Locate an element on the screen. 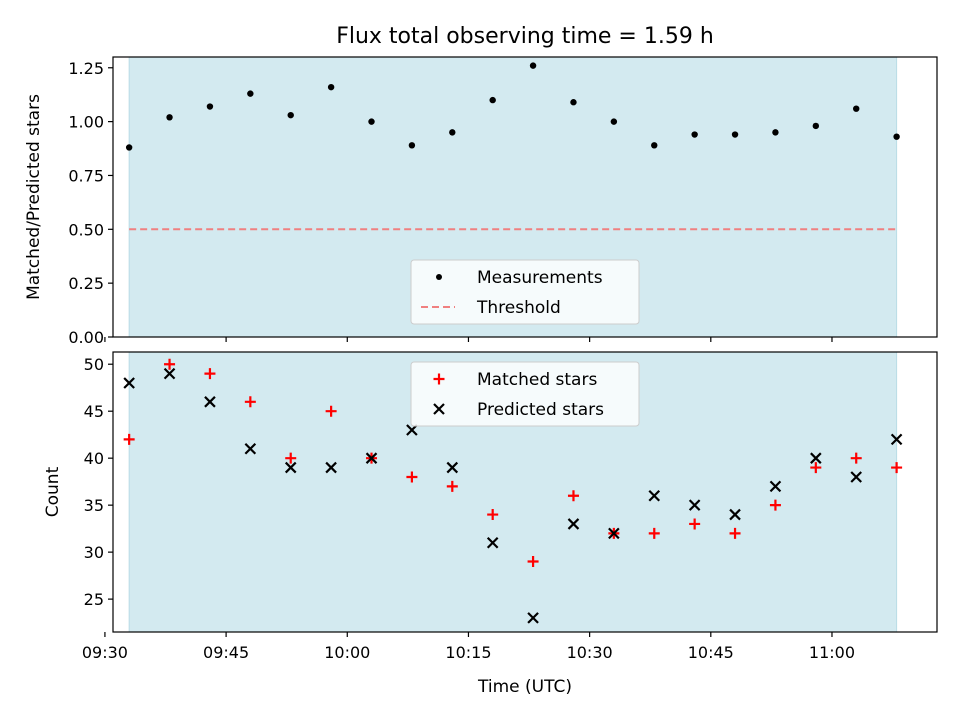 This screenshot has width=960, height=724. x-tick-label: 10:00 is located at coordinates (347, 652).